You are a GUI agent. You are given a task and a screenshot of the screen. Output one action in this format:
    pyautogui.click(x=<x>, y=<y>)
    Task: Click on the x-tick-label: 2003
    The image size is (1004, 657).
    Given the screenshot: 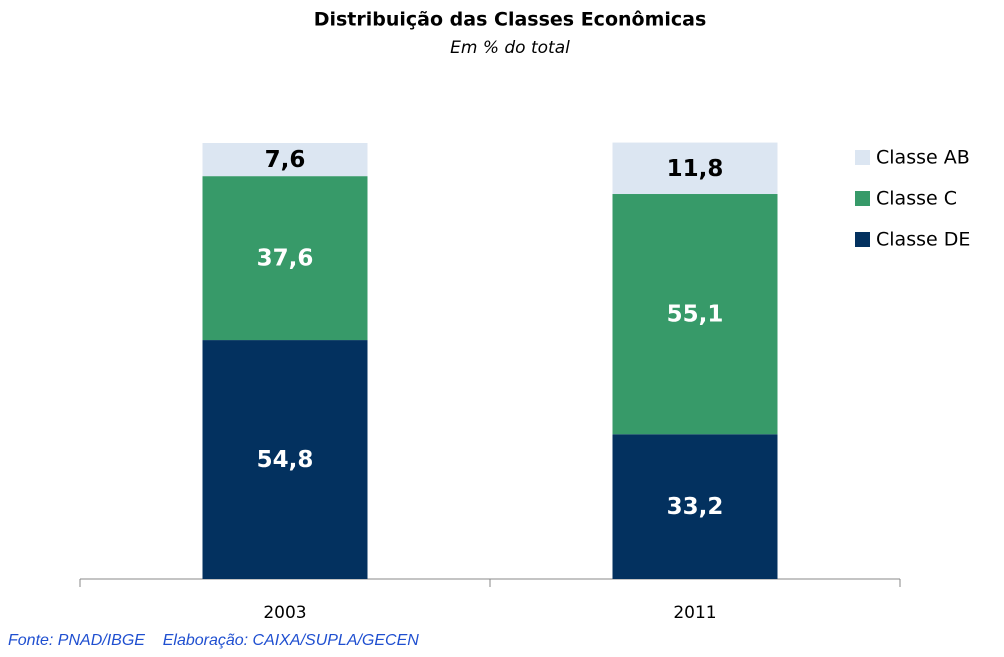 What is the action you would take?
    pyautogui.click(x=284, y=613)
    